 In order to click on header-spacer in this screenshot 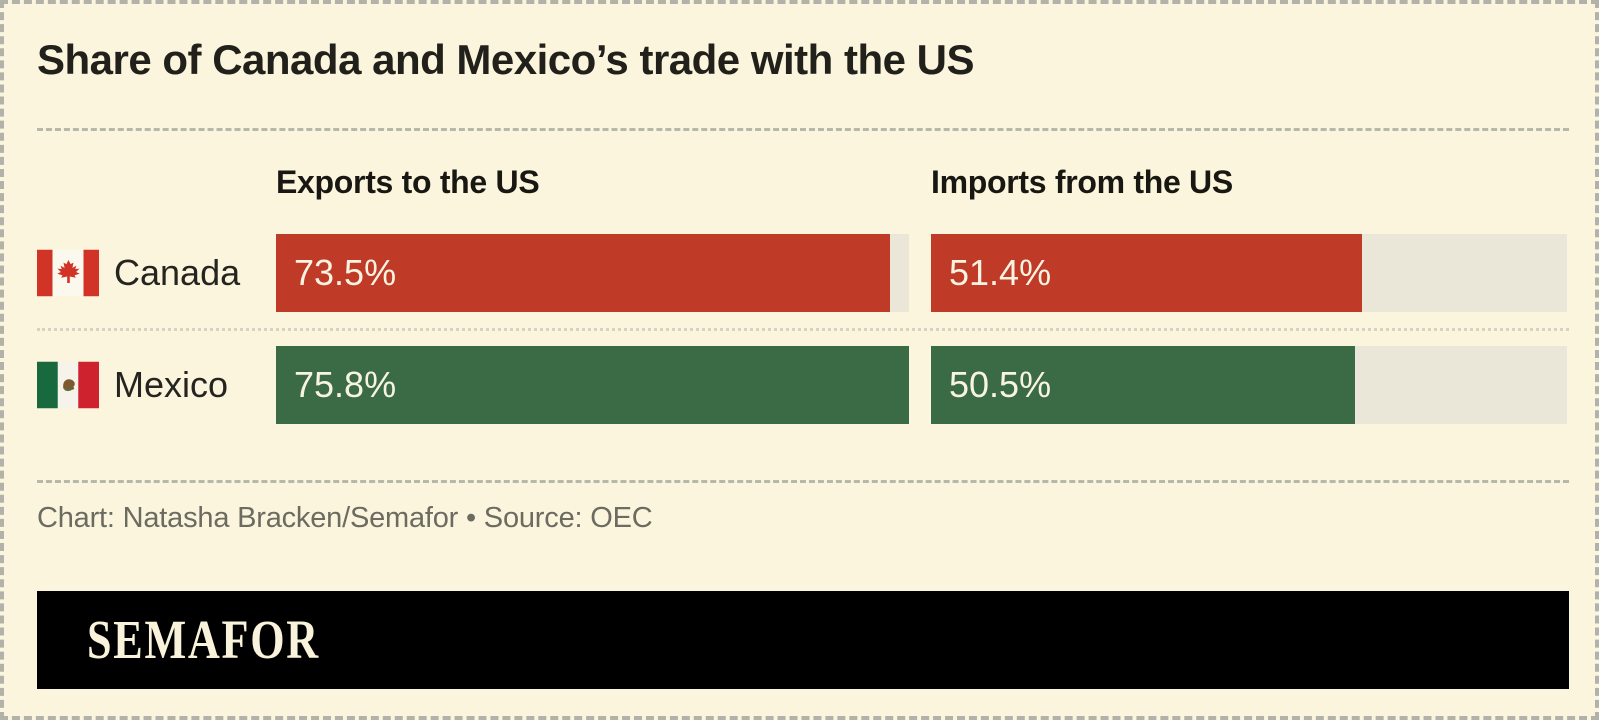, I will do `click(156, 182)`.